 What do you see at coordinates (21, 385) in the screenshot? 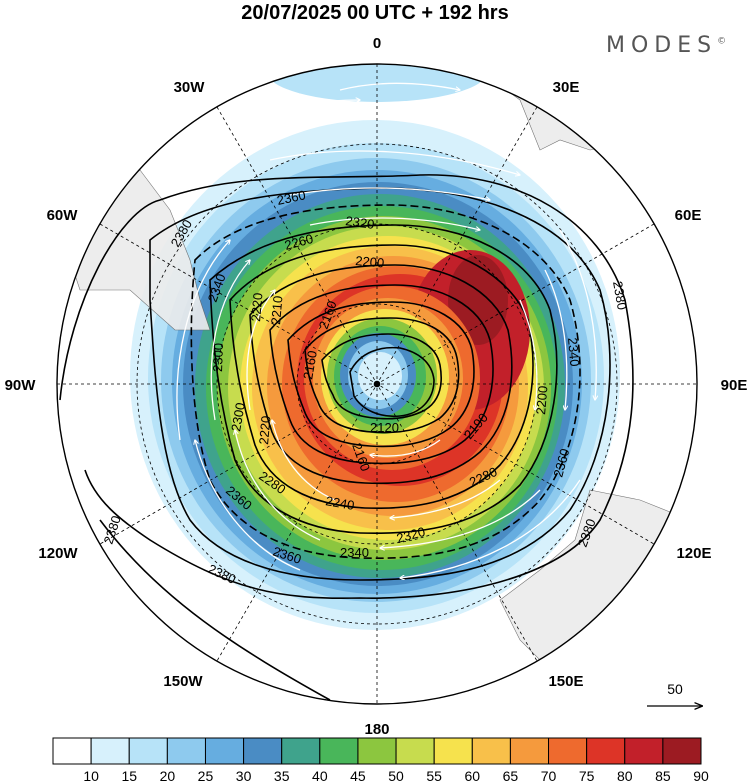
I see `lon-label-90w: 90W` at bounding box center [21, 385].